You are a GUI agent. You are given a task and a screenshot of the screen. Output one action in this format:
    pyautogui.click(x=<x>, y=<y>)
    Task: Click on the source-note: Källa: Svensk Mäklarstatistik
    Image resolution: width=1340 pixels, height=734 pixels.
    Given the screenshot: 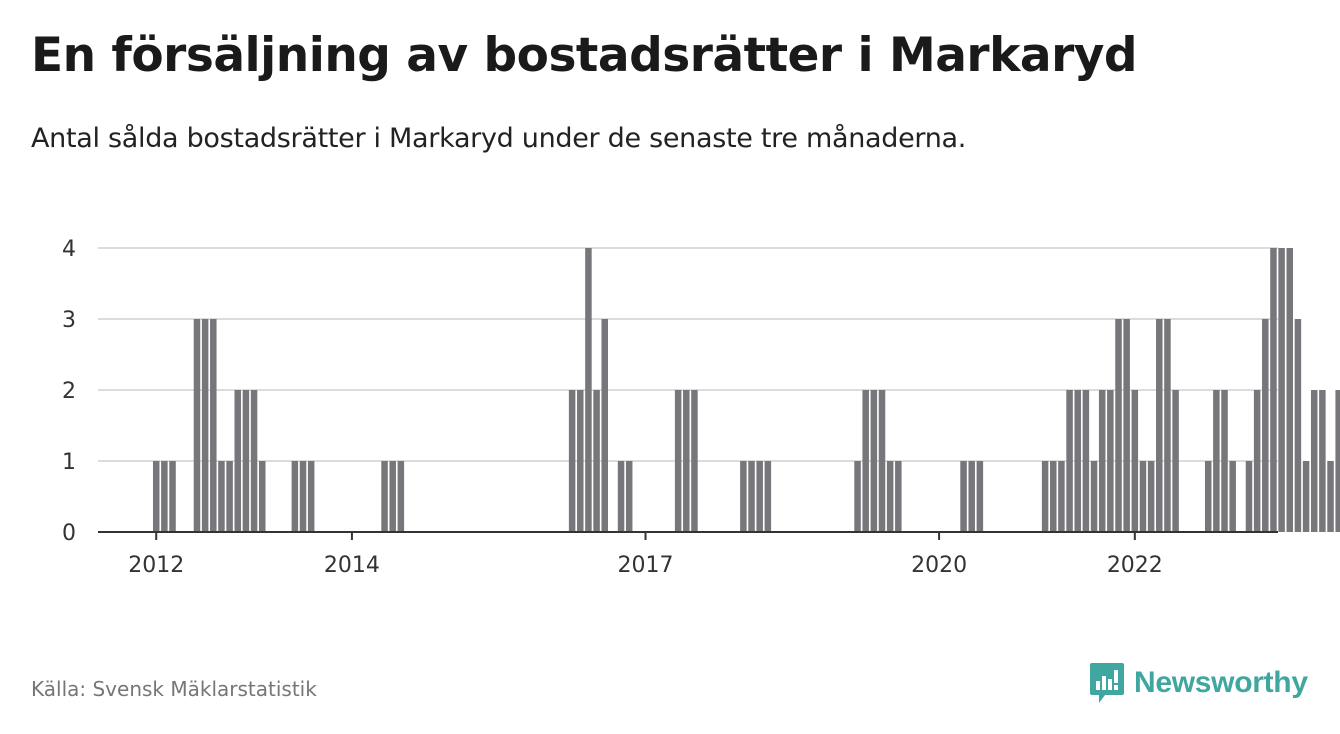 What is the action you would take?
    pyautogui.click(x=174, y=689)
    